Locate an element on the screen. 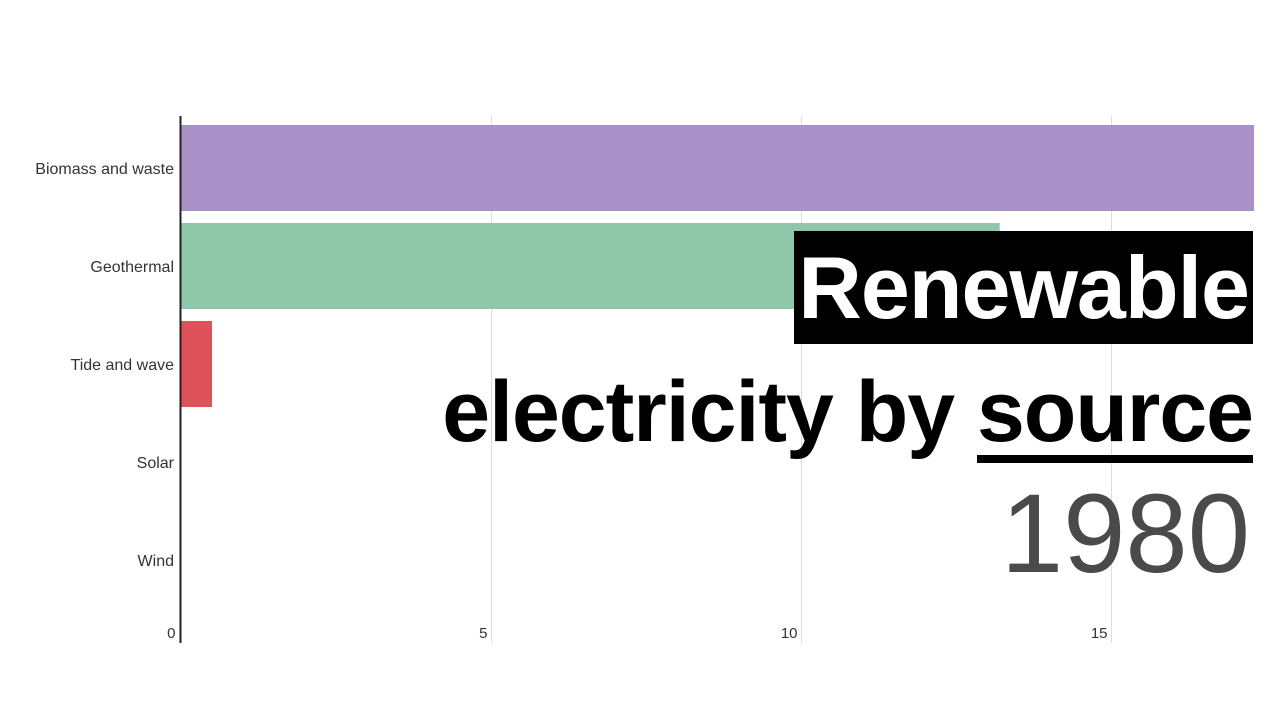  chart-title-underlined-word: source is located at coordinates (1115, 416).